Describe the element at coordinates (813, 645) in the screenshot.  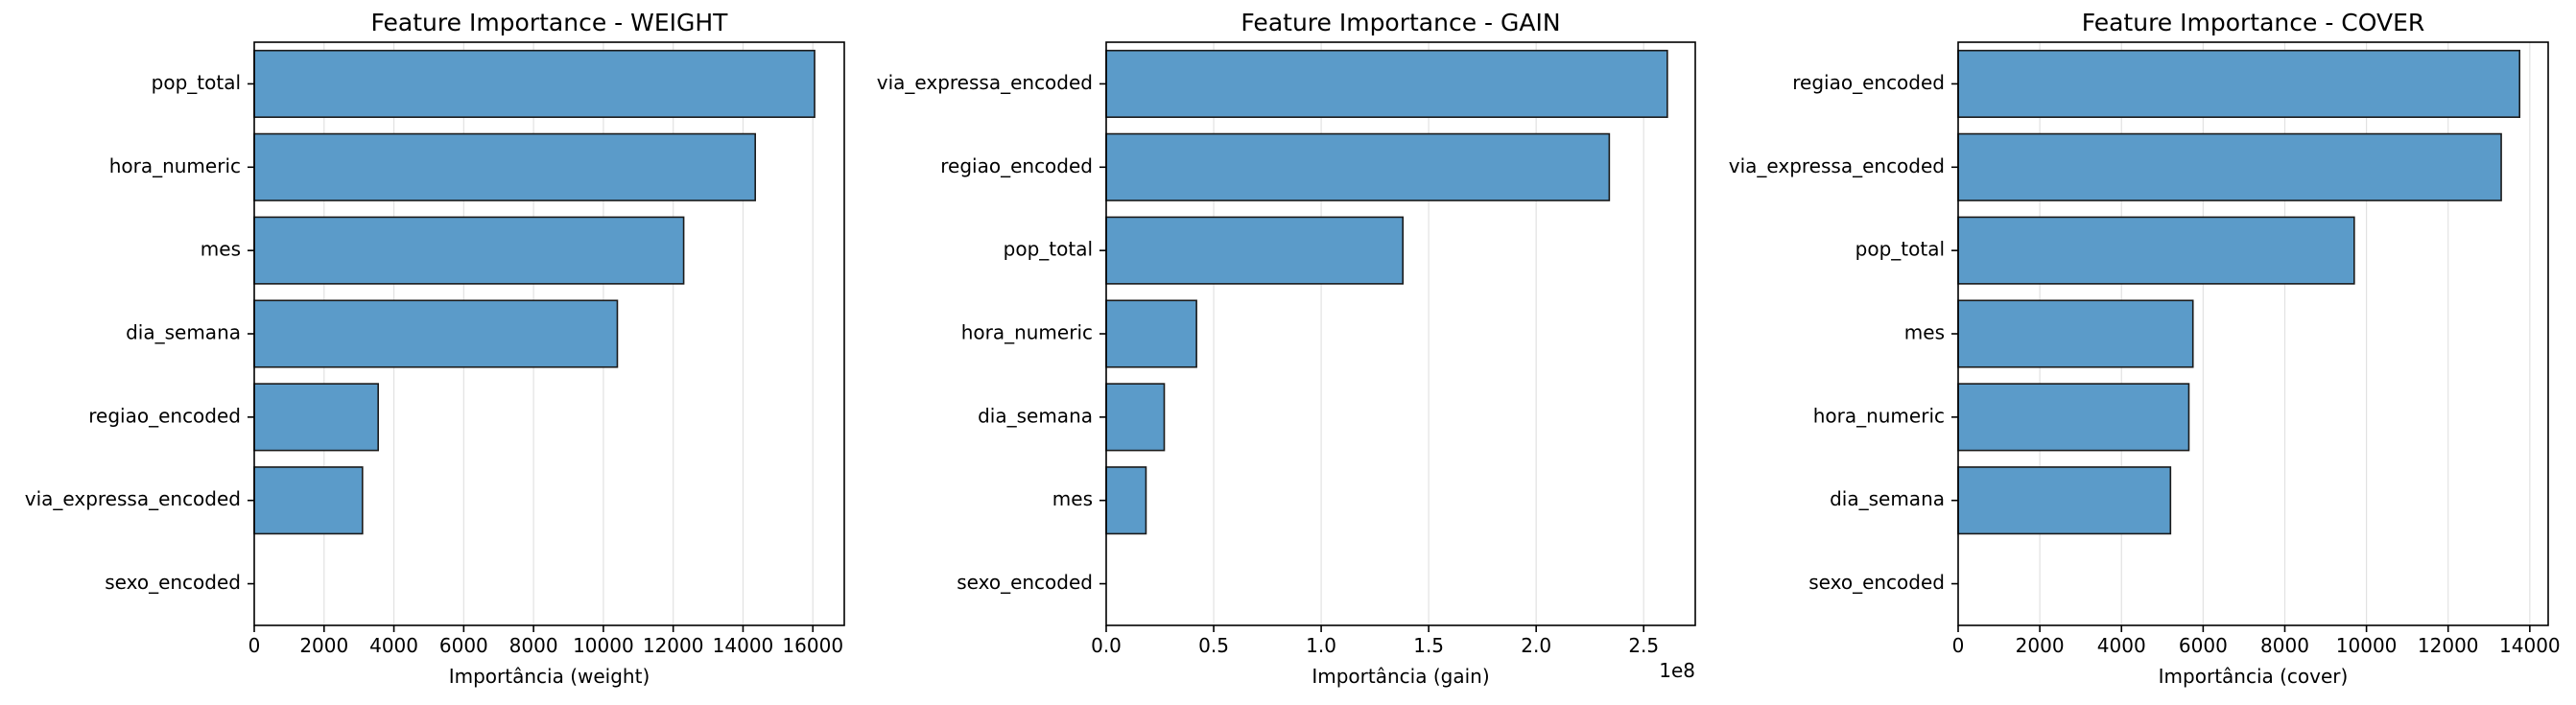
I see `x-tick-label: 16000` at that location.